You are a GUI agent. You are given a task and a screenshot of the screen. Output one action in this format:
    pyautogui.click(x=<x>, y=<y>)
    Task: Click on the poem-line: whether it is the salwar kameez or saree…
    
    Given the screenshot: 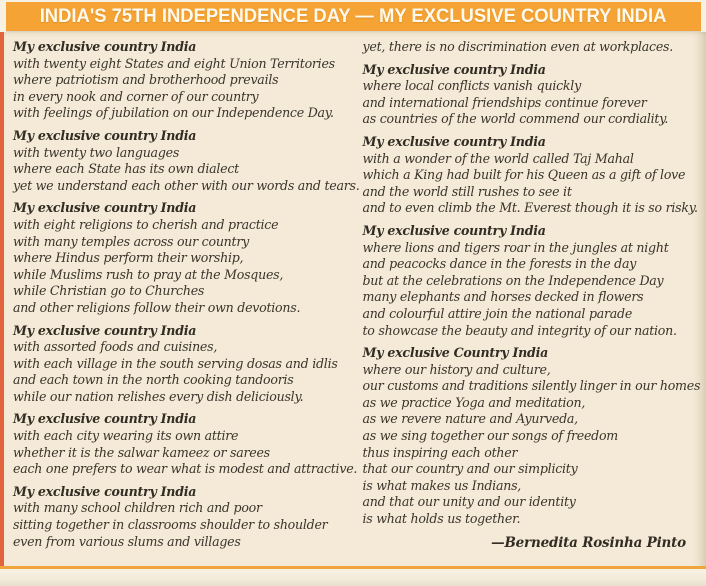 What is the action you would take?
    pyautogui.click(x=141, y=452)
    